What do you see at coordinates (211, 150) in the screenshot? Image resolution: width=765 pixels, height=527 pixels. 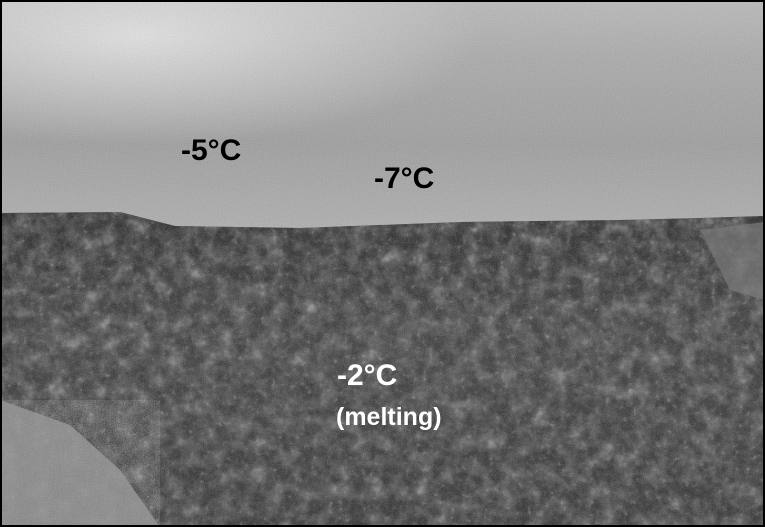 I see `temperature-label-snow-left: -5°C` at bounding box center [211, 150].